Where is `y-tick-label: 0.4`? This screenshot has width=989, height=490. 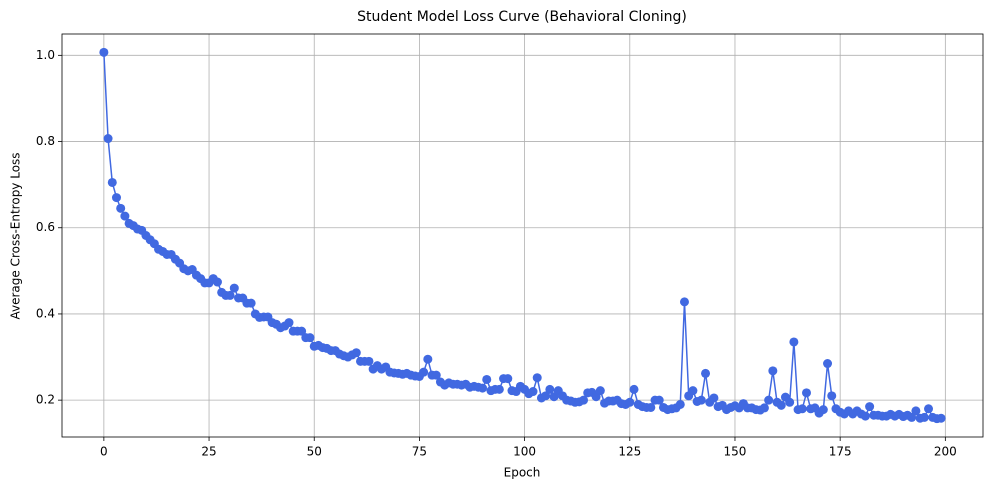 y-tick-label: 0.4 is located at coordinates (45, 313).